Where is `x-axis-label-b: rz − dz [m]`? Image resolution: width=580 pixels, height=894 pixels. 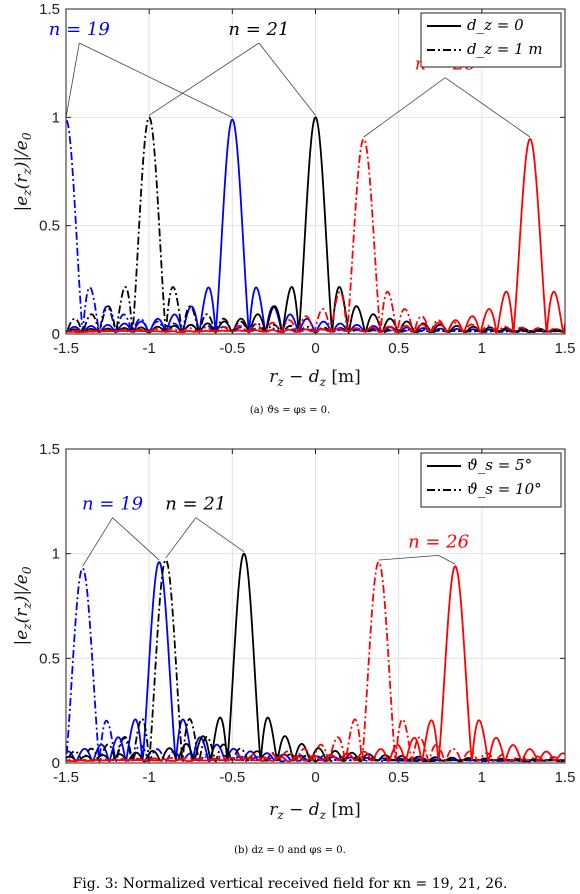
x-axis-label-b: rz − dz [m] is located at coordinates (315, 811).